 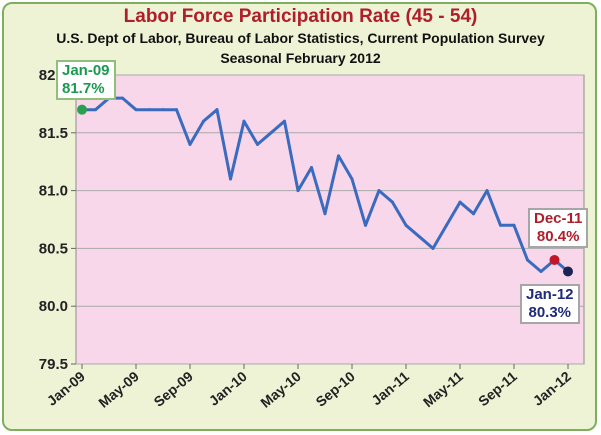 I want to click on chart-title: Labor Force Participation Rate (45 - 54), so click(x=300, y=16).